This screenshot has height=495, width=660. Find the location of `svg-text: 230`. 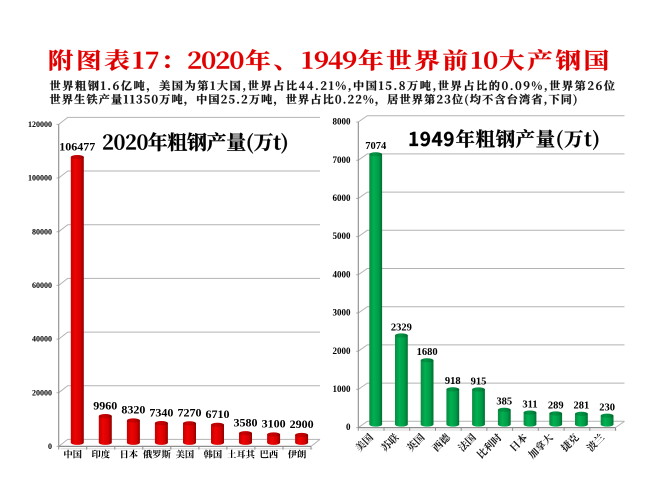

svg-text: 230 is located at coordinates (607, 408).